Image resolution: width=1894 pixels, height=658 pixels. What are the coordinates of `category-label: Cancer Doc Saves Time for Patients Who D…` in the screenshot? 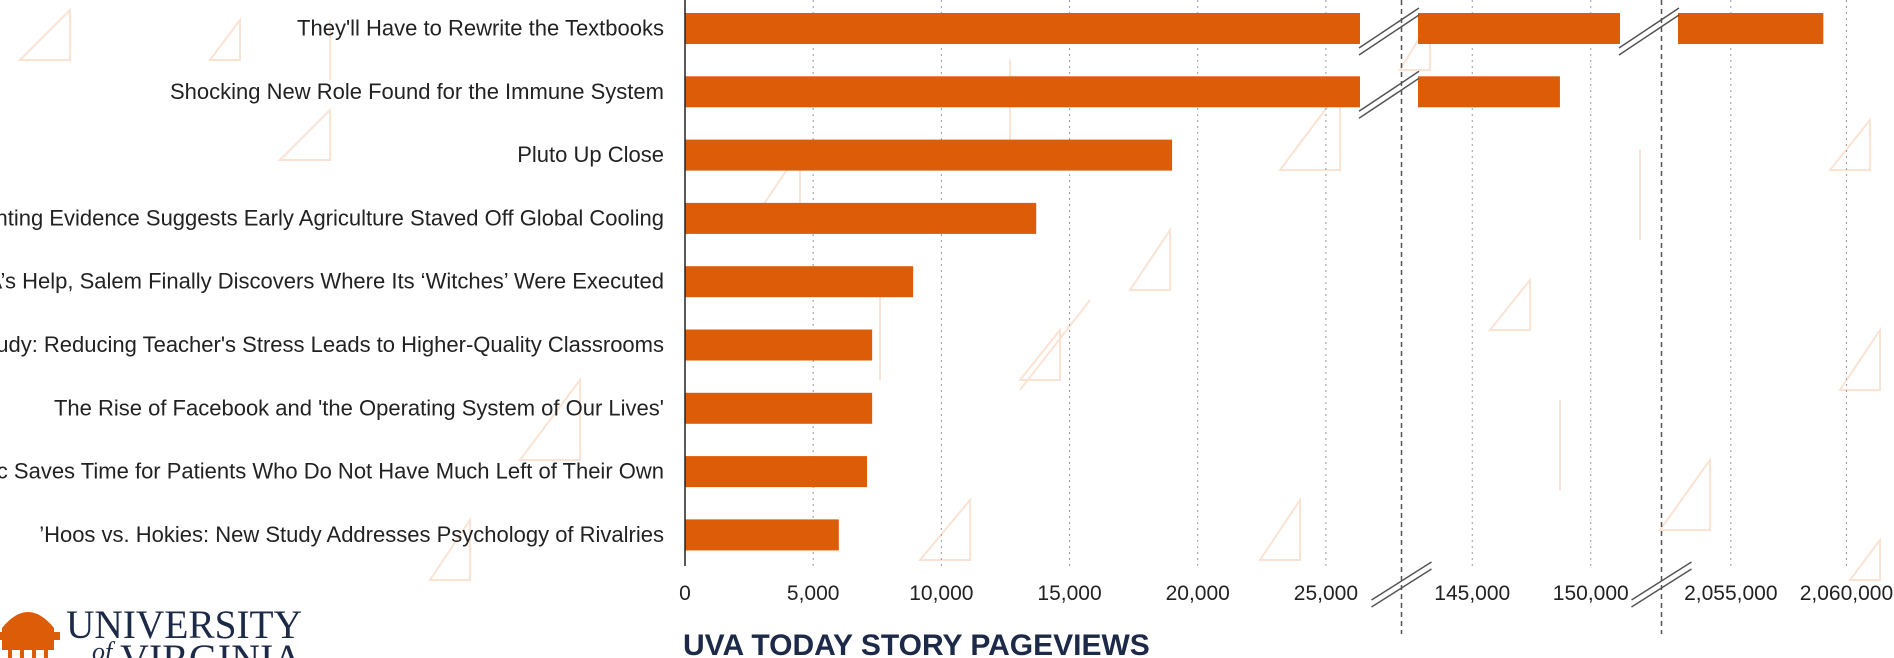 It's located at (332, 471).